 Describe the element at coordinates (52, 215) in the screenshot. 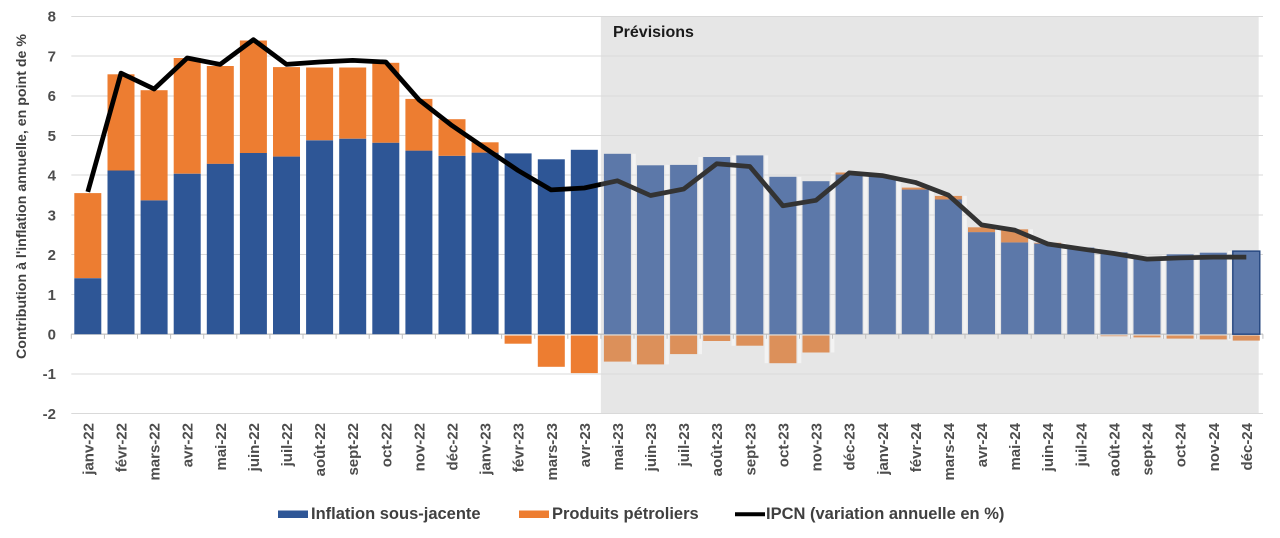

I see `svg-text: 3` at that location.